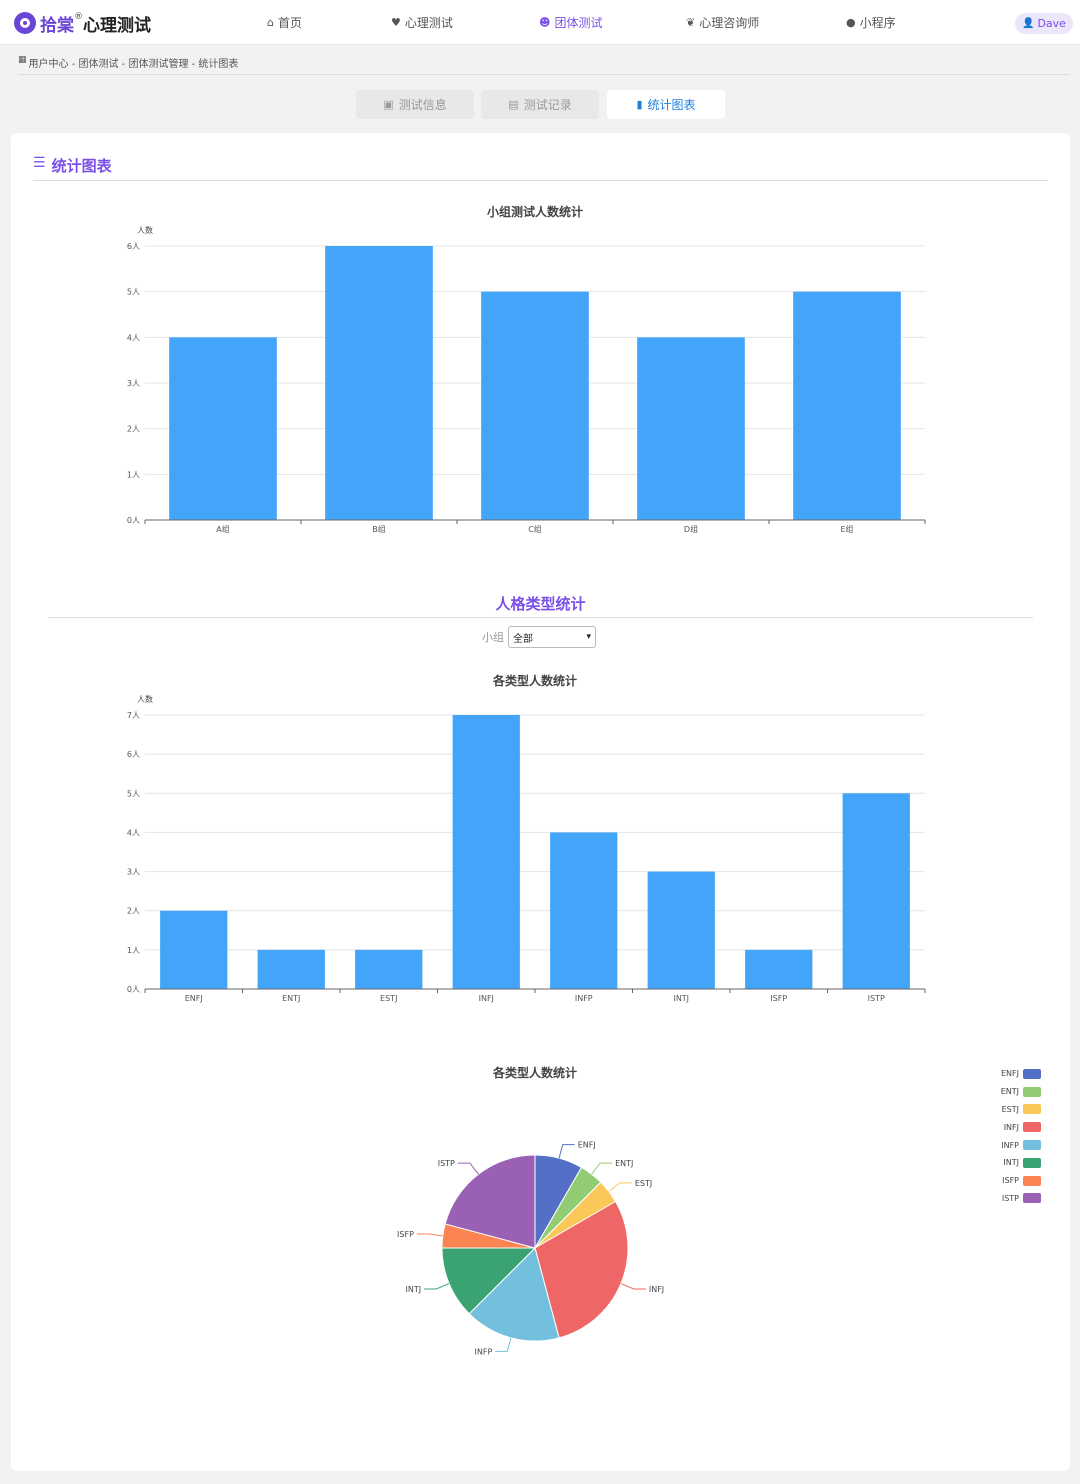 The image size is (1080, 1484). I want to click on nav-psych-test-label: 心理测试, so click(428, 23).